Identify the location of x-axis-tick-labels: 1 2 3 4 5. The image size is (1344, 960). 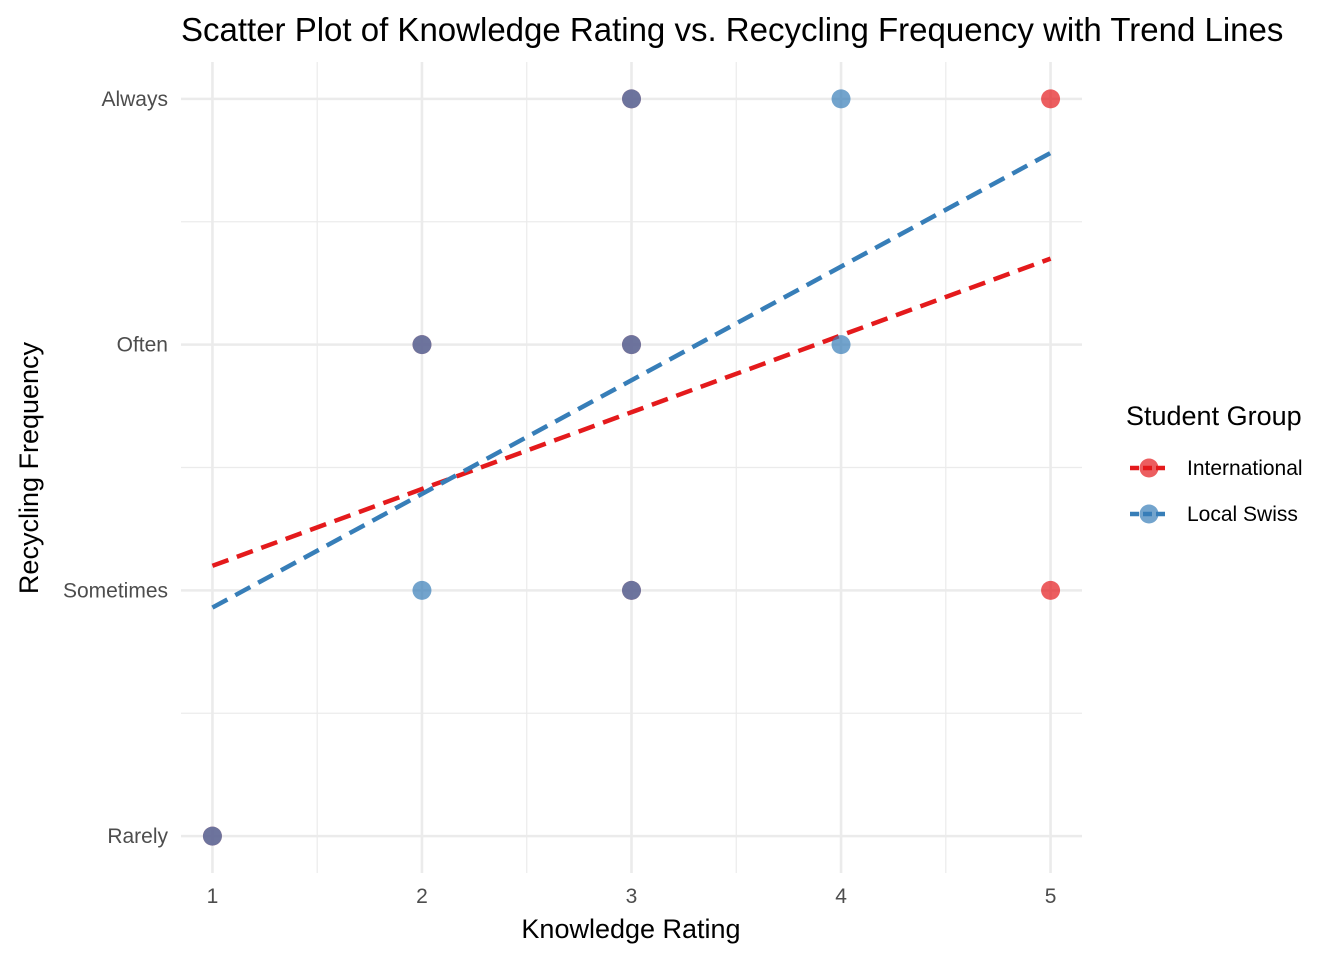
(632, 896).